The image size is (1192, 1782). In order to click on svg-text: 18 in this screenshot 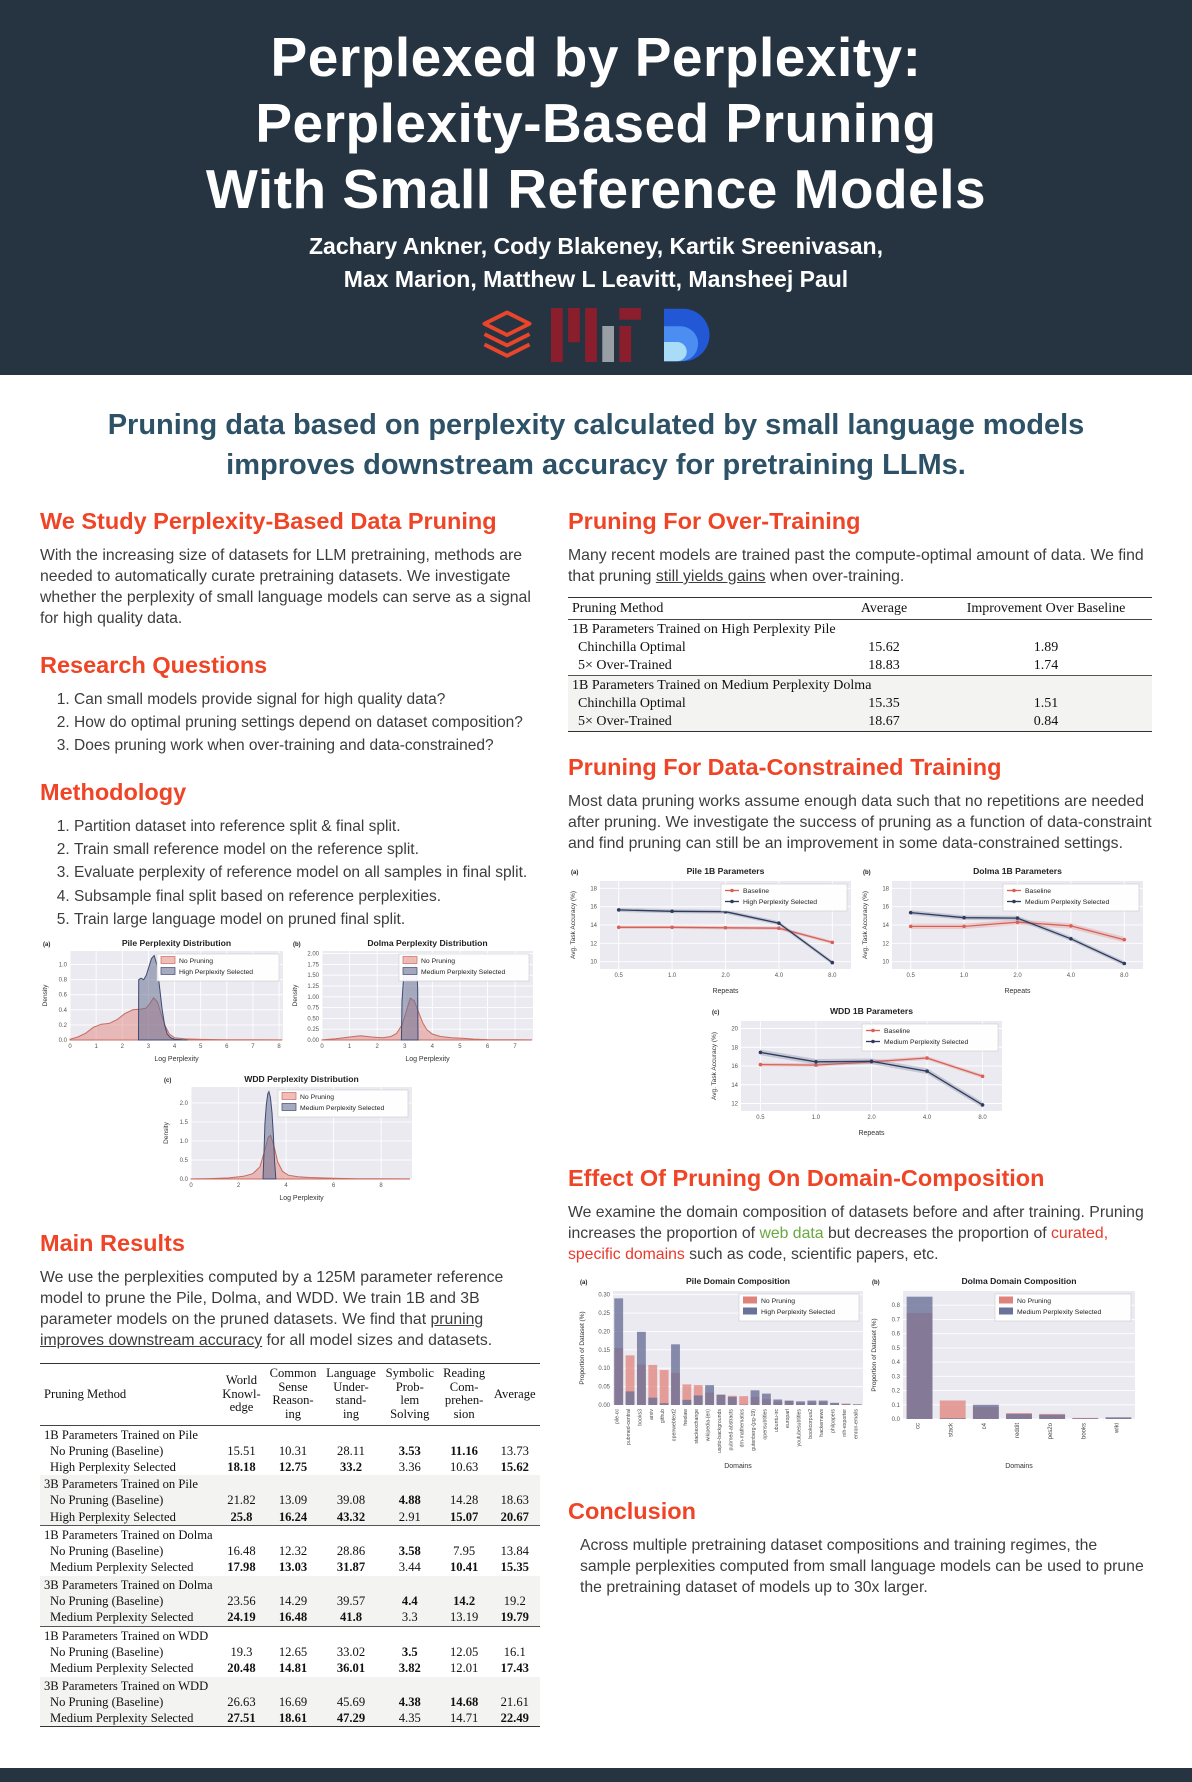, I will do `click(885, 889)`.